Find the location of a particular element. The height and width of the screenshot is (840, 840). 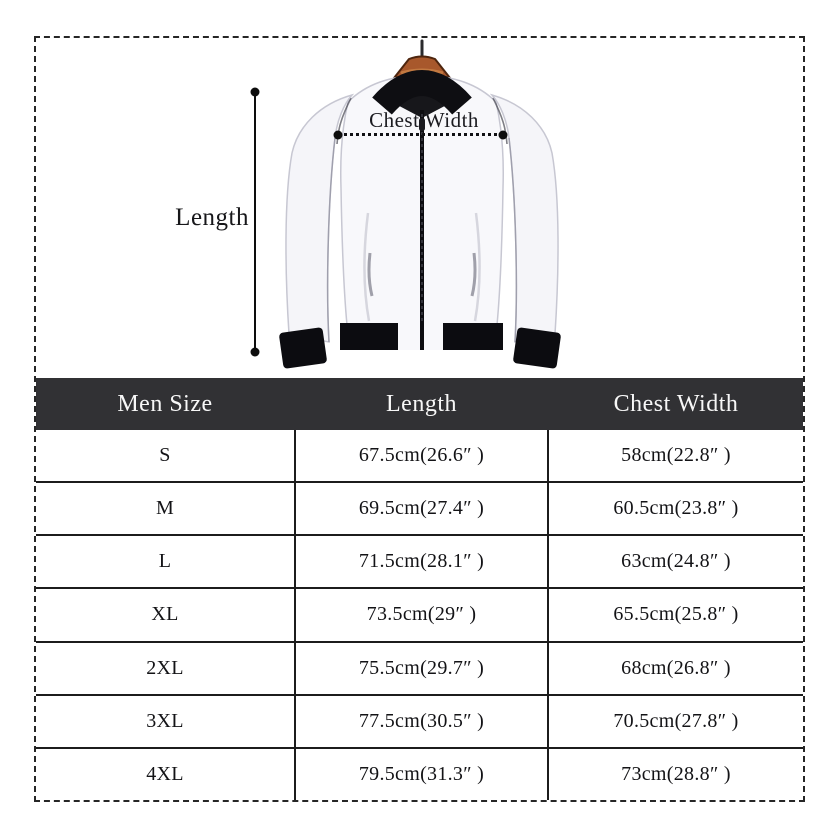

cell-chest-width: 63cm(24.8″ ) is located at coordinates (676, 561).